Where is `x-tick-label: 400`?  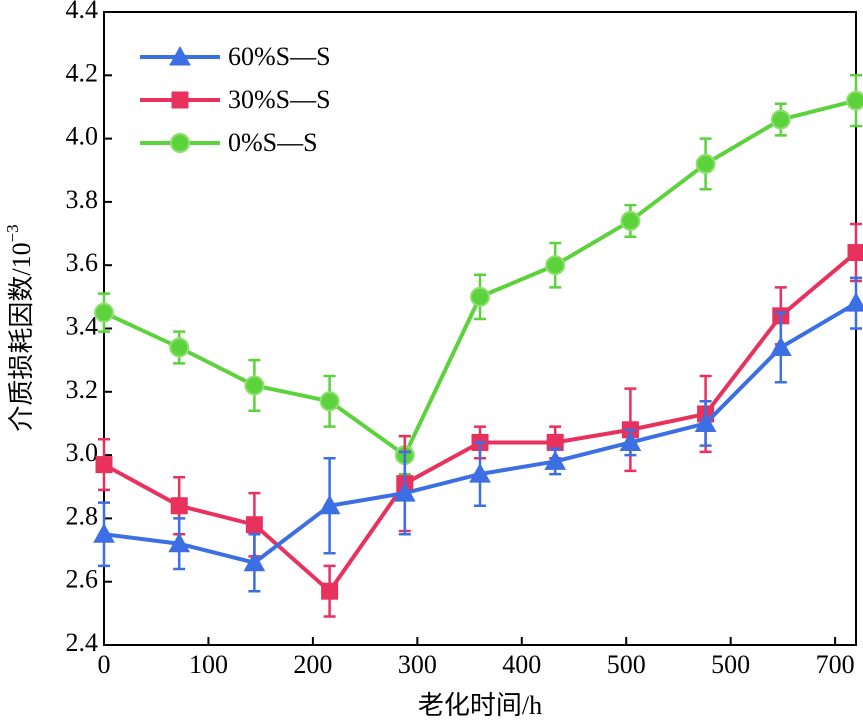 x-tick-label: 400 is located at coordinates (521, 664).